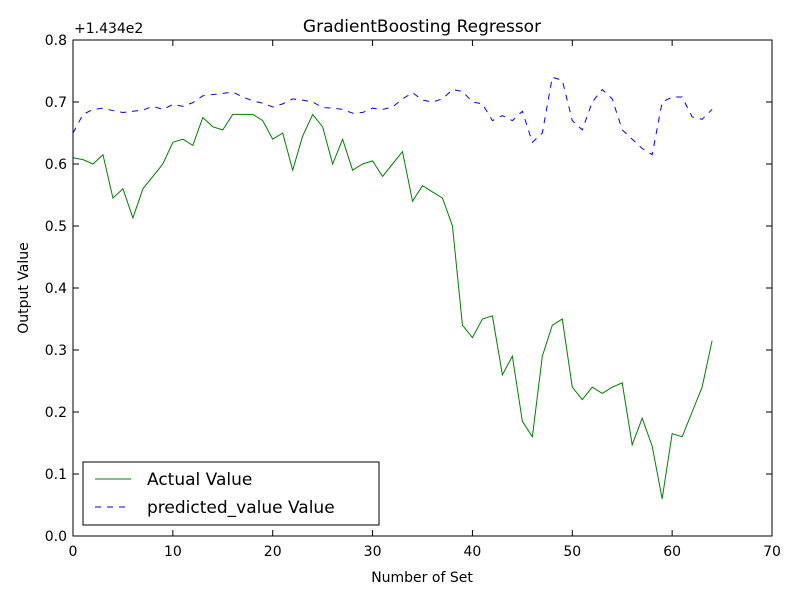 This screenshot has height=600, width=800. I want to click on x-tick-label: 0, so click(73, 552).